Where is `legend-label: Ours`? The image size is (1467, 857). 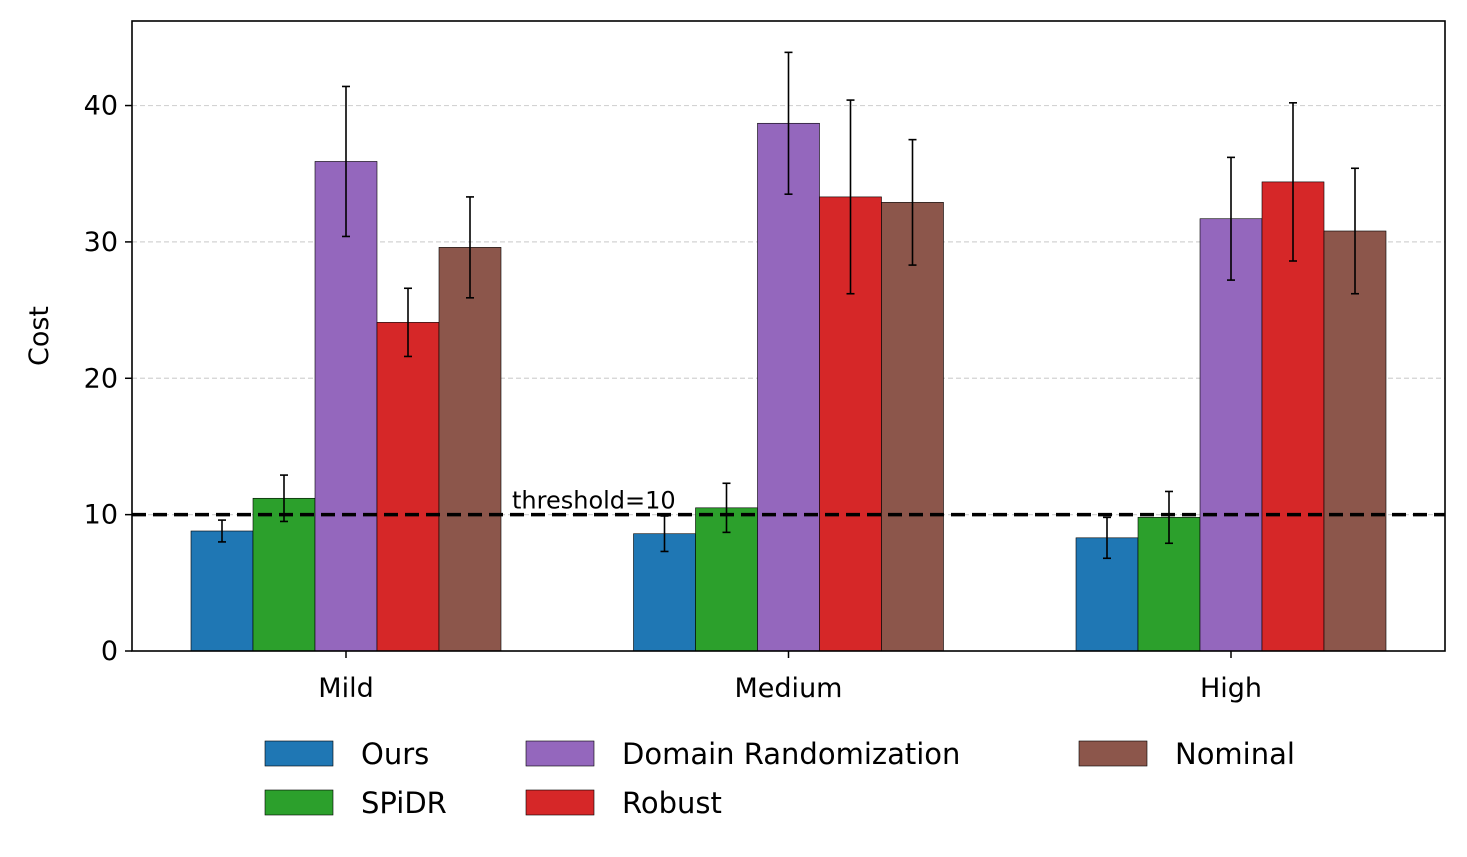
legend-label: Ours is located at coordinates (395, 754).